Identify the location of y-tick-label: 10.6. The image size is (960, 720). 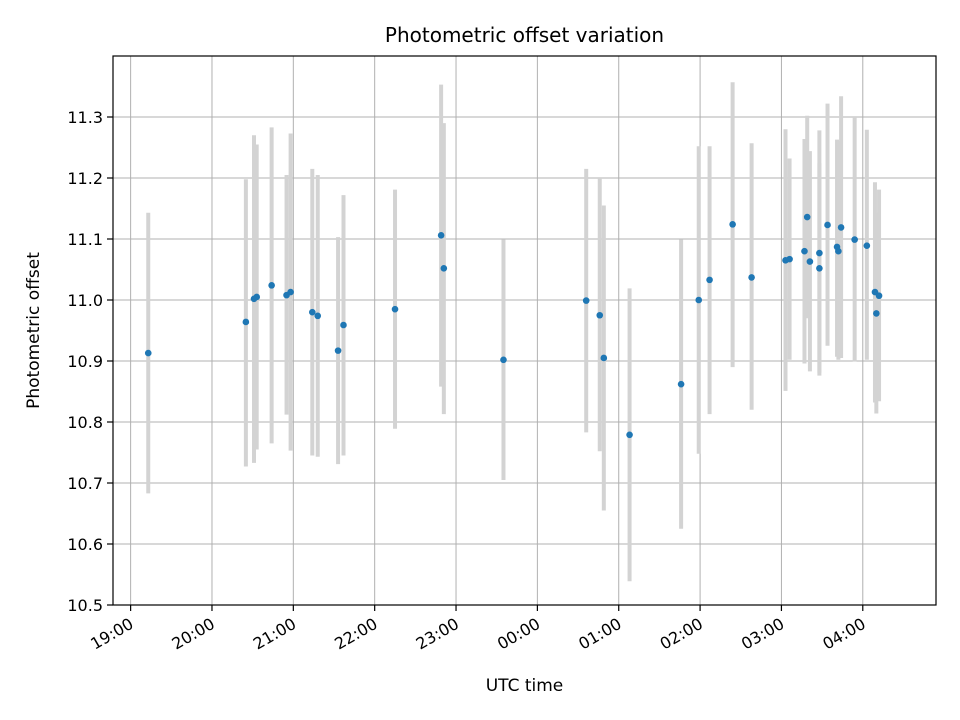
(85, 544).